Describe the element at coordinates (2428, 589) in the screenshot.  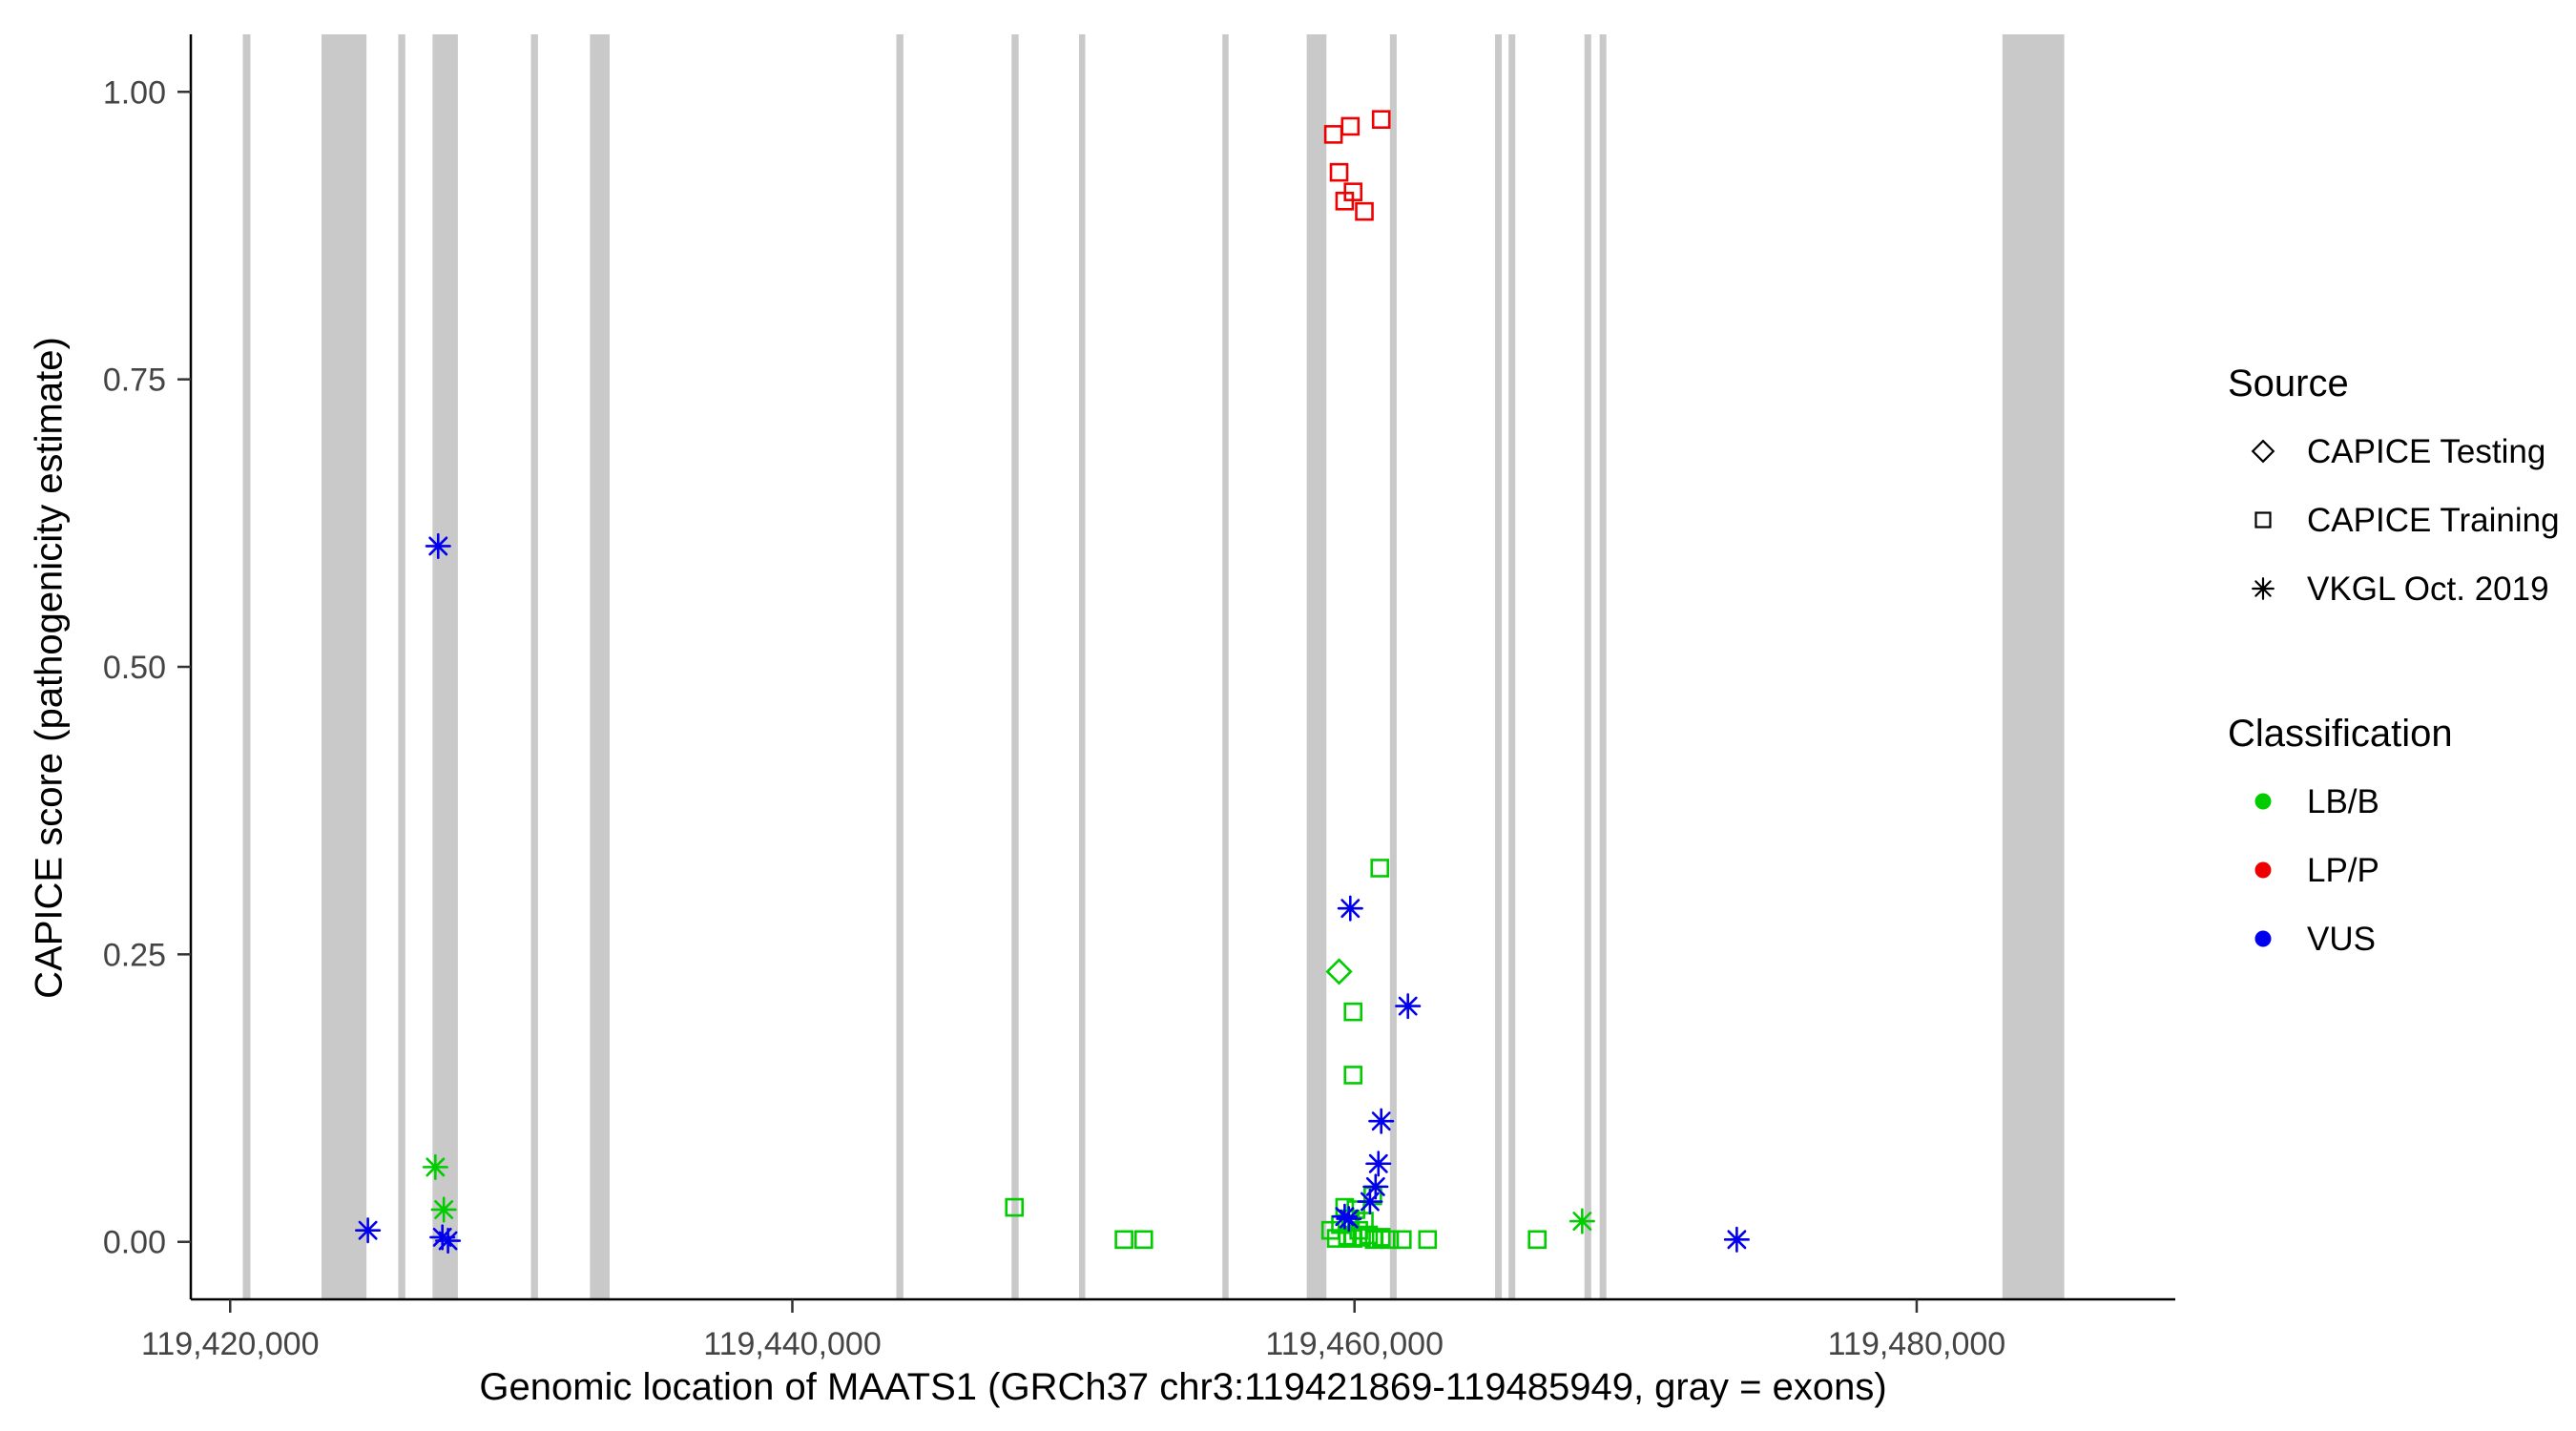
I see `legend-source-item-label: VKGL Oct. 2019` at that location.